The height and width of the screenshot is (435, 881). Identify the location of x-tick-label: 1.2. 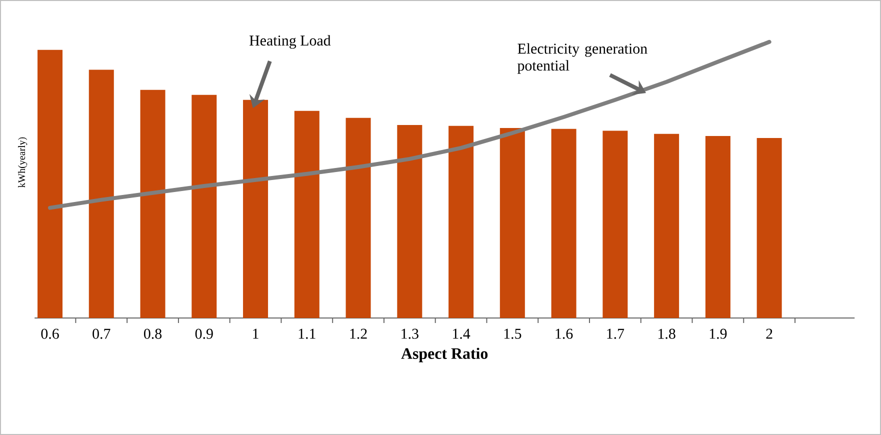
(358, 333).